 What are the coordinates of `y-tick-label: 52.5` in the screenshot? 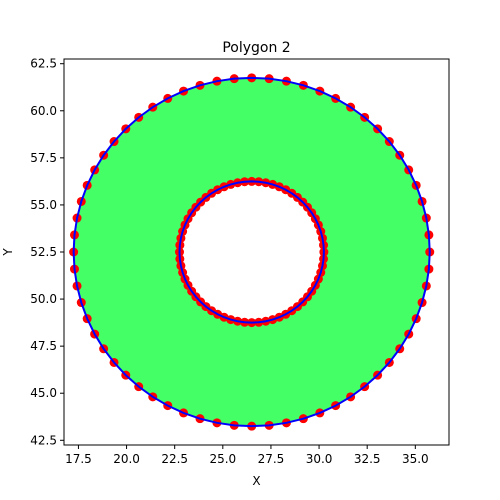 It's located at (43, 252).